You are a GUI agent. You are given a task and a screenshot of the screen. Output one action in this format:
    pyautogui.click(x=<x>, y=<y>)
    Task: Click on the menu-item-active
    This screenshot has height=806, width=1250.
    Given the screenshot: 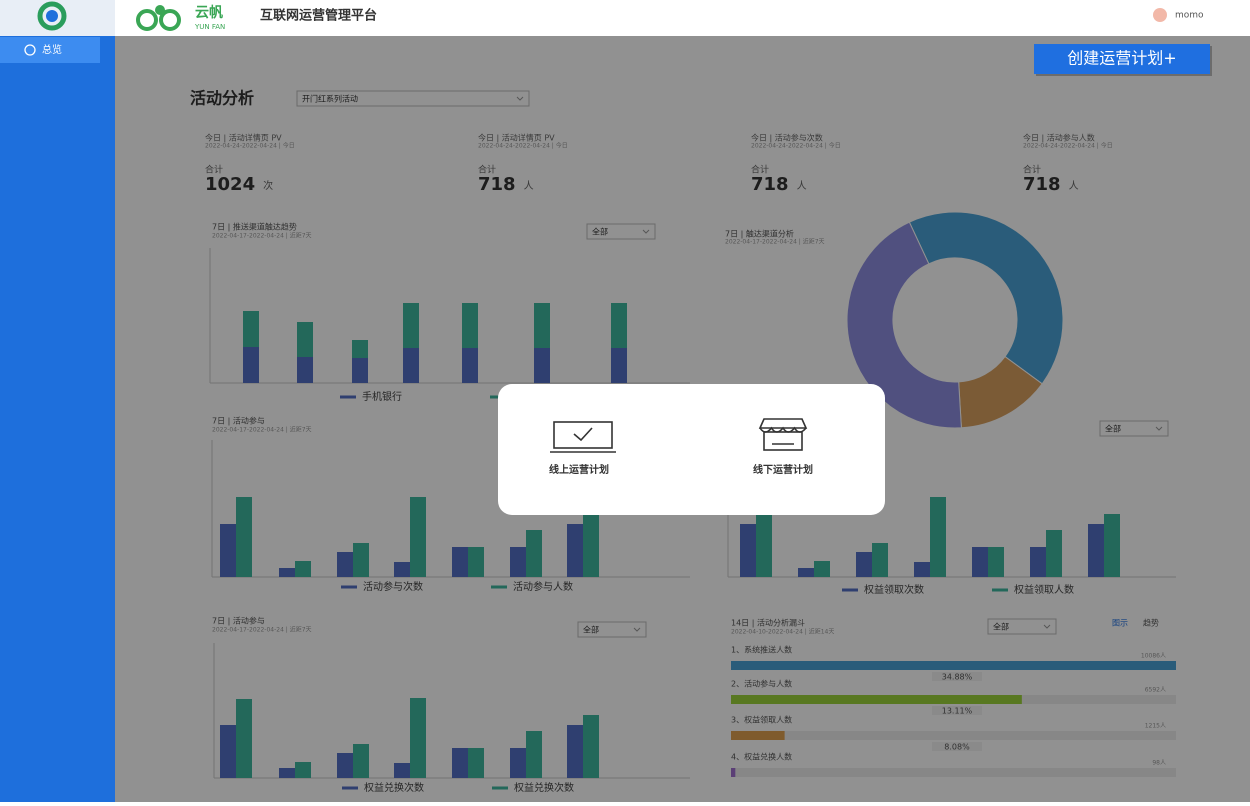 What is the action you would take?
    pyautogui.click(x=50, y=50)
    